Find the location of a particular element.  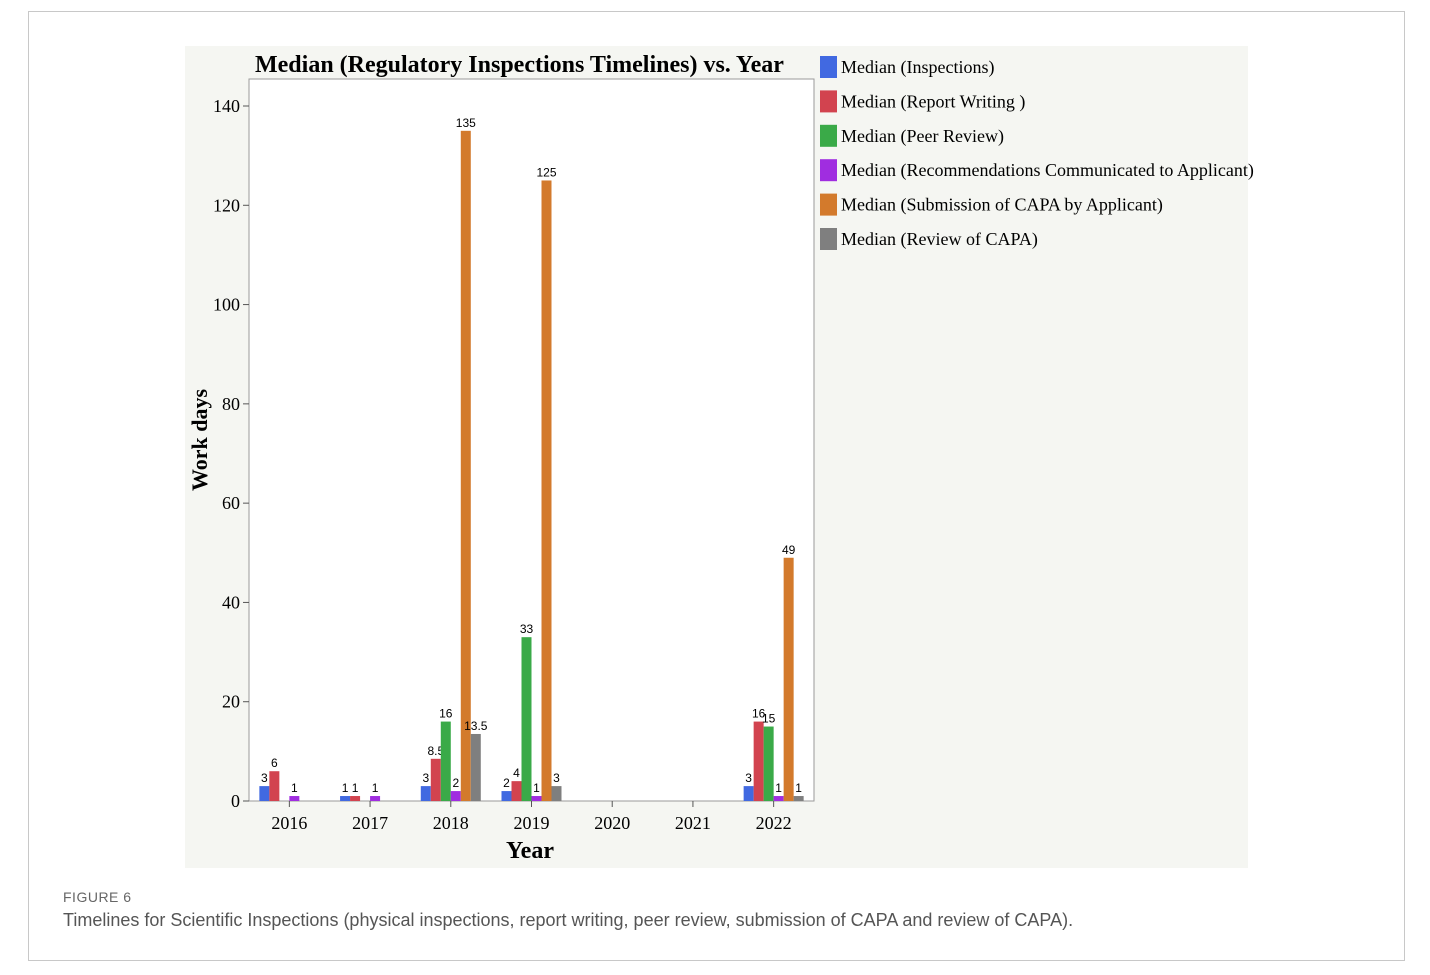

y-tick-label: 120 is located at coordinates (226, 205).